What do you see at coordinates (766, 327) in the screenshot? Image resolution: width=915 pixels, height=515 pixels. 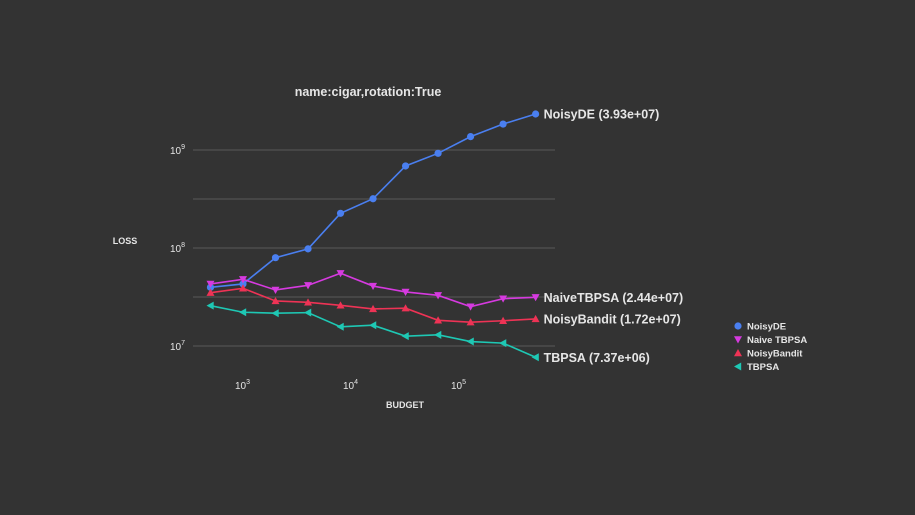 I see `legend-label: NoisyDE` at bounding box center [766, 327].